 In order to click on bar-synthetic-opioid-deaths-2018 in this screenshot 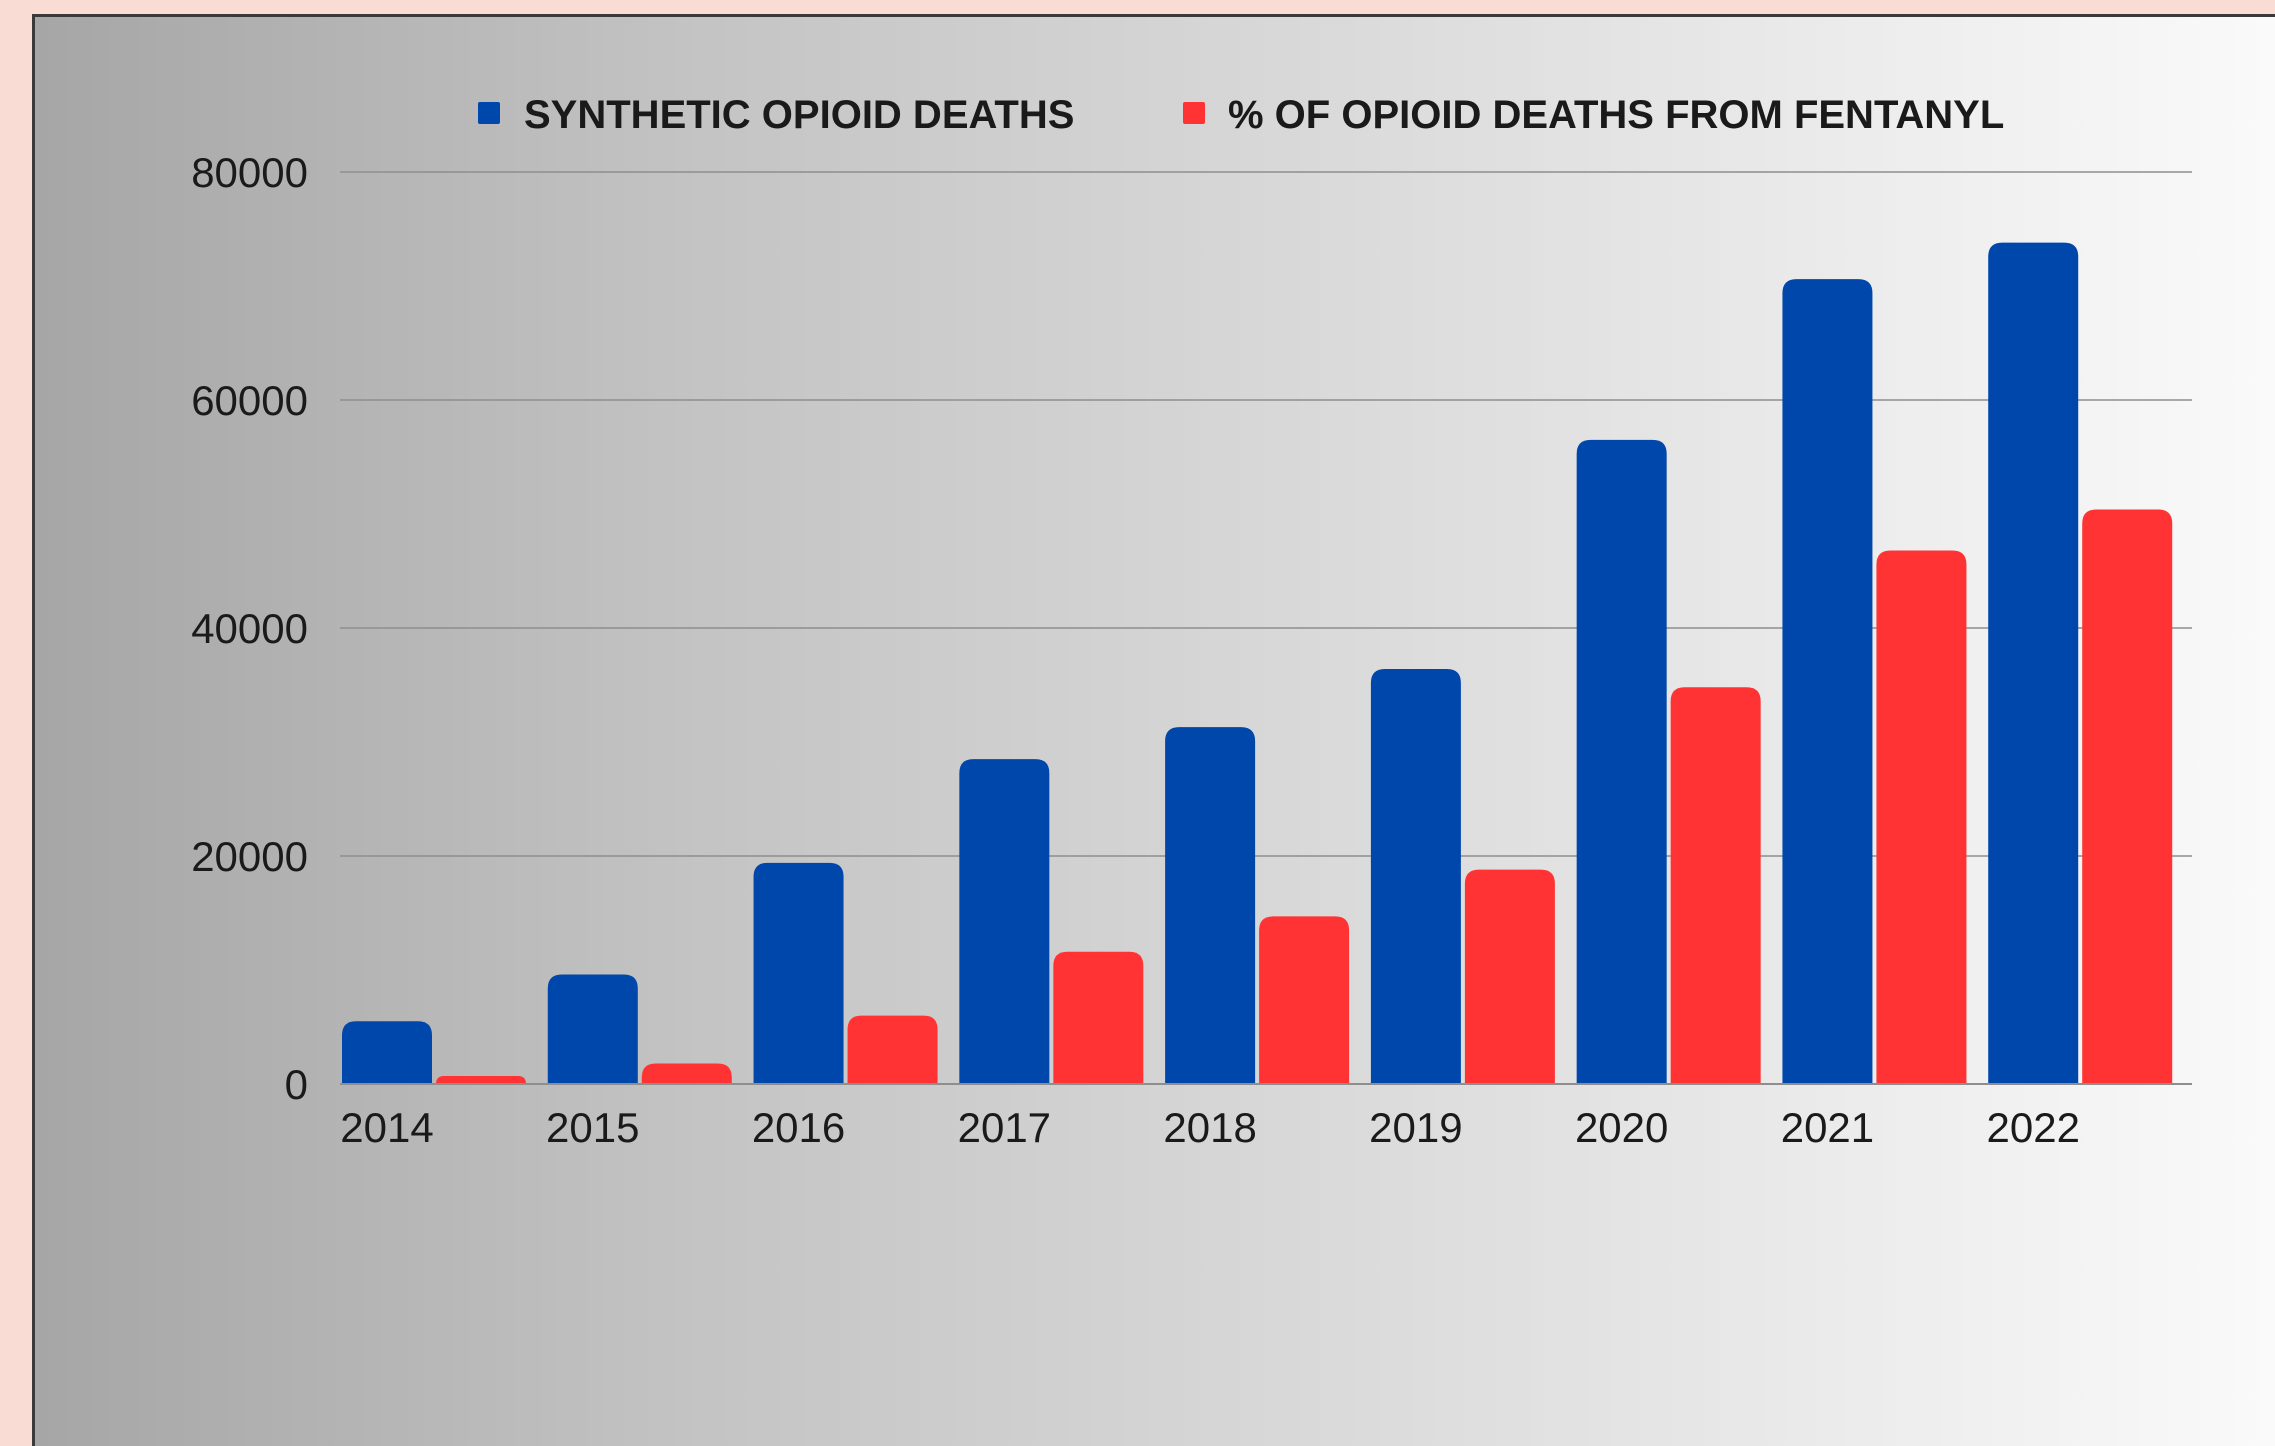, I will do `click(1210, 905)`.